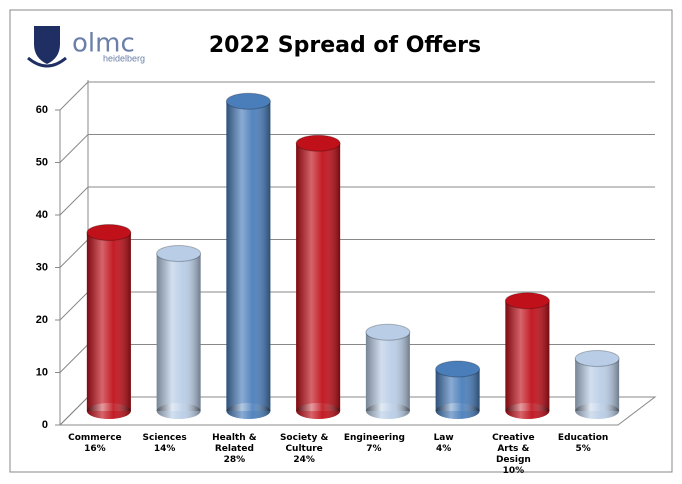 The height and width of the screenshot is (484, 682). I want to click on logo-name: olmc, so click(103, 44).